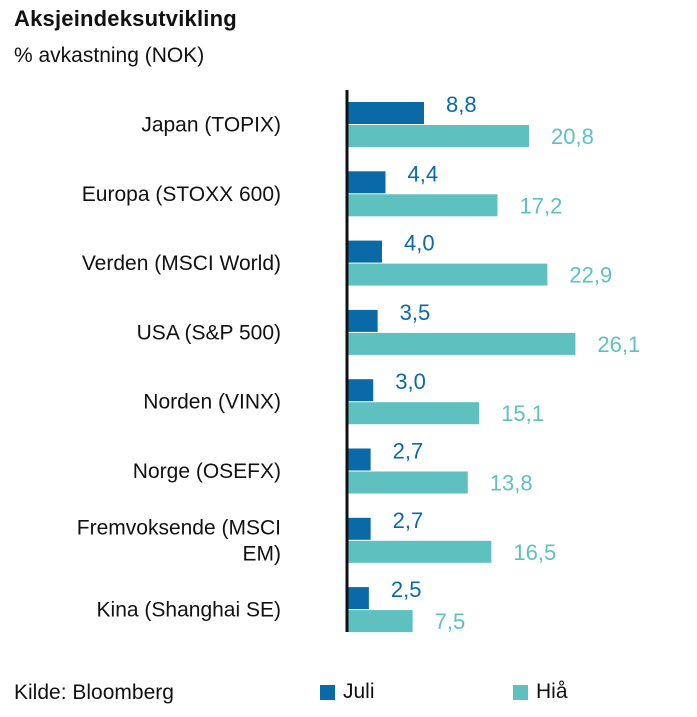 The width and height of the screenshot is (697, 717). I want to click on legend-swatch-juli, so click(327, 692).